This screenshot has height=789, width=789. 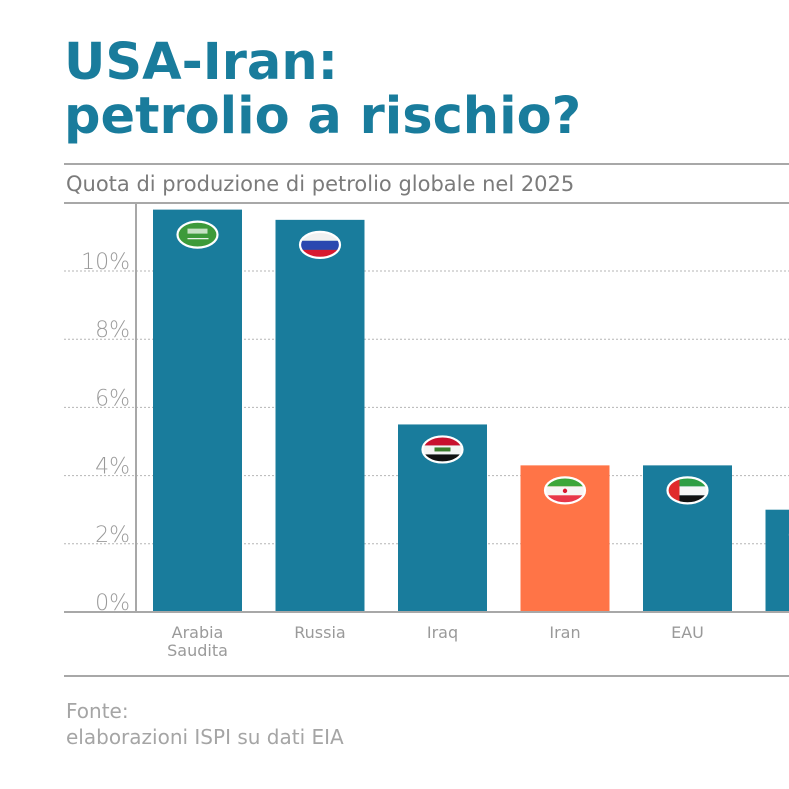 I want to click on divider-top, so click(x=426, y=164).